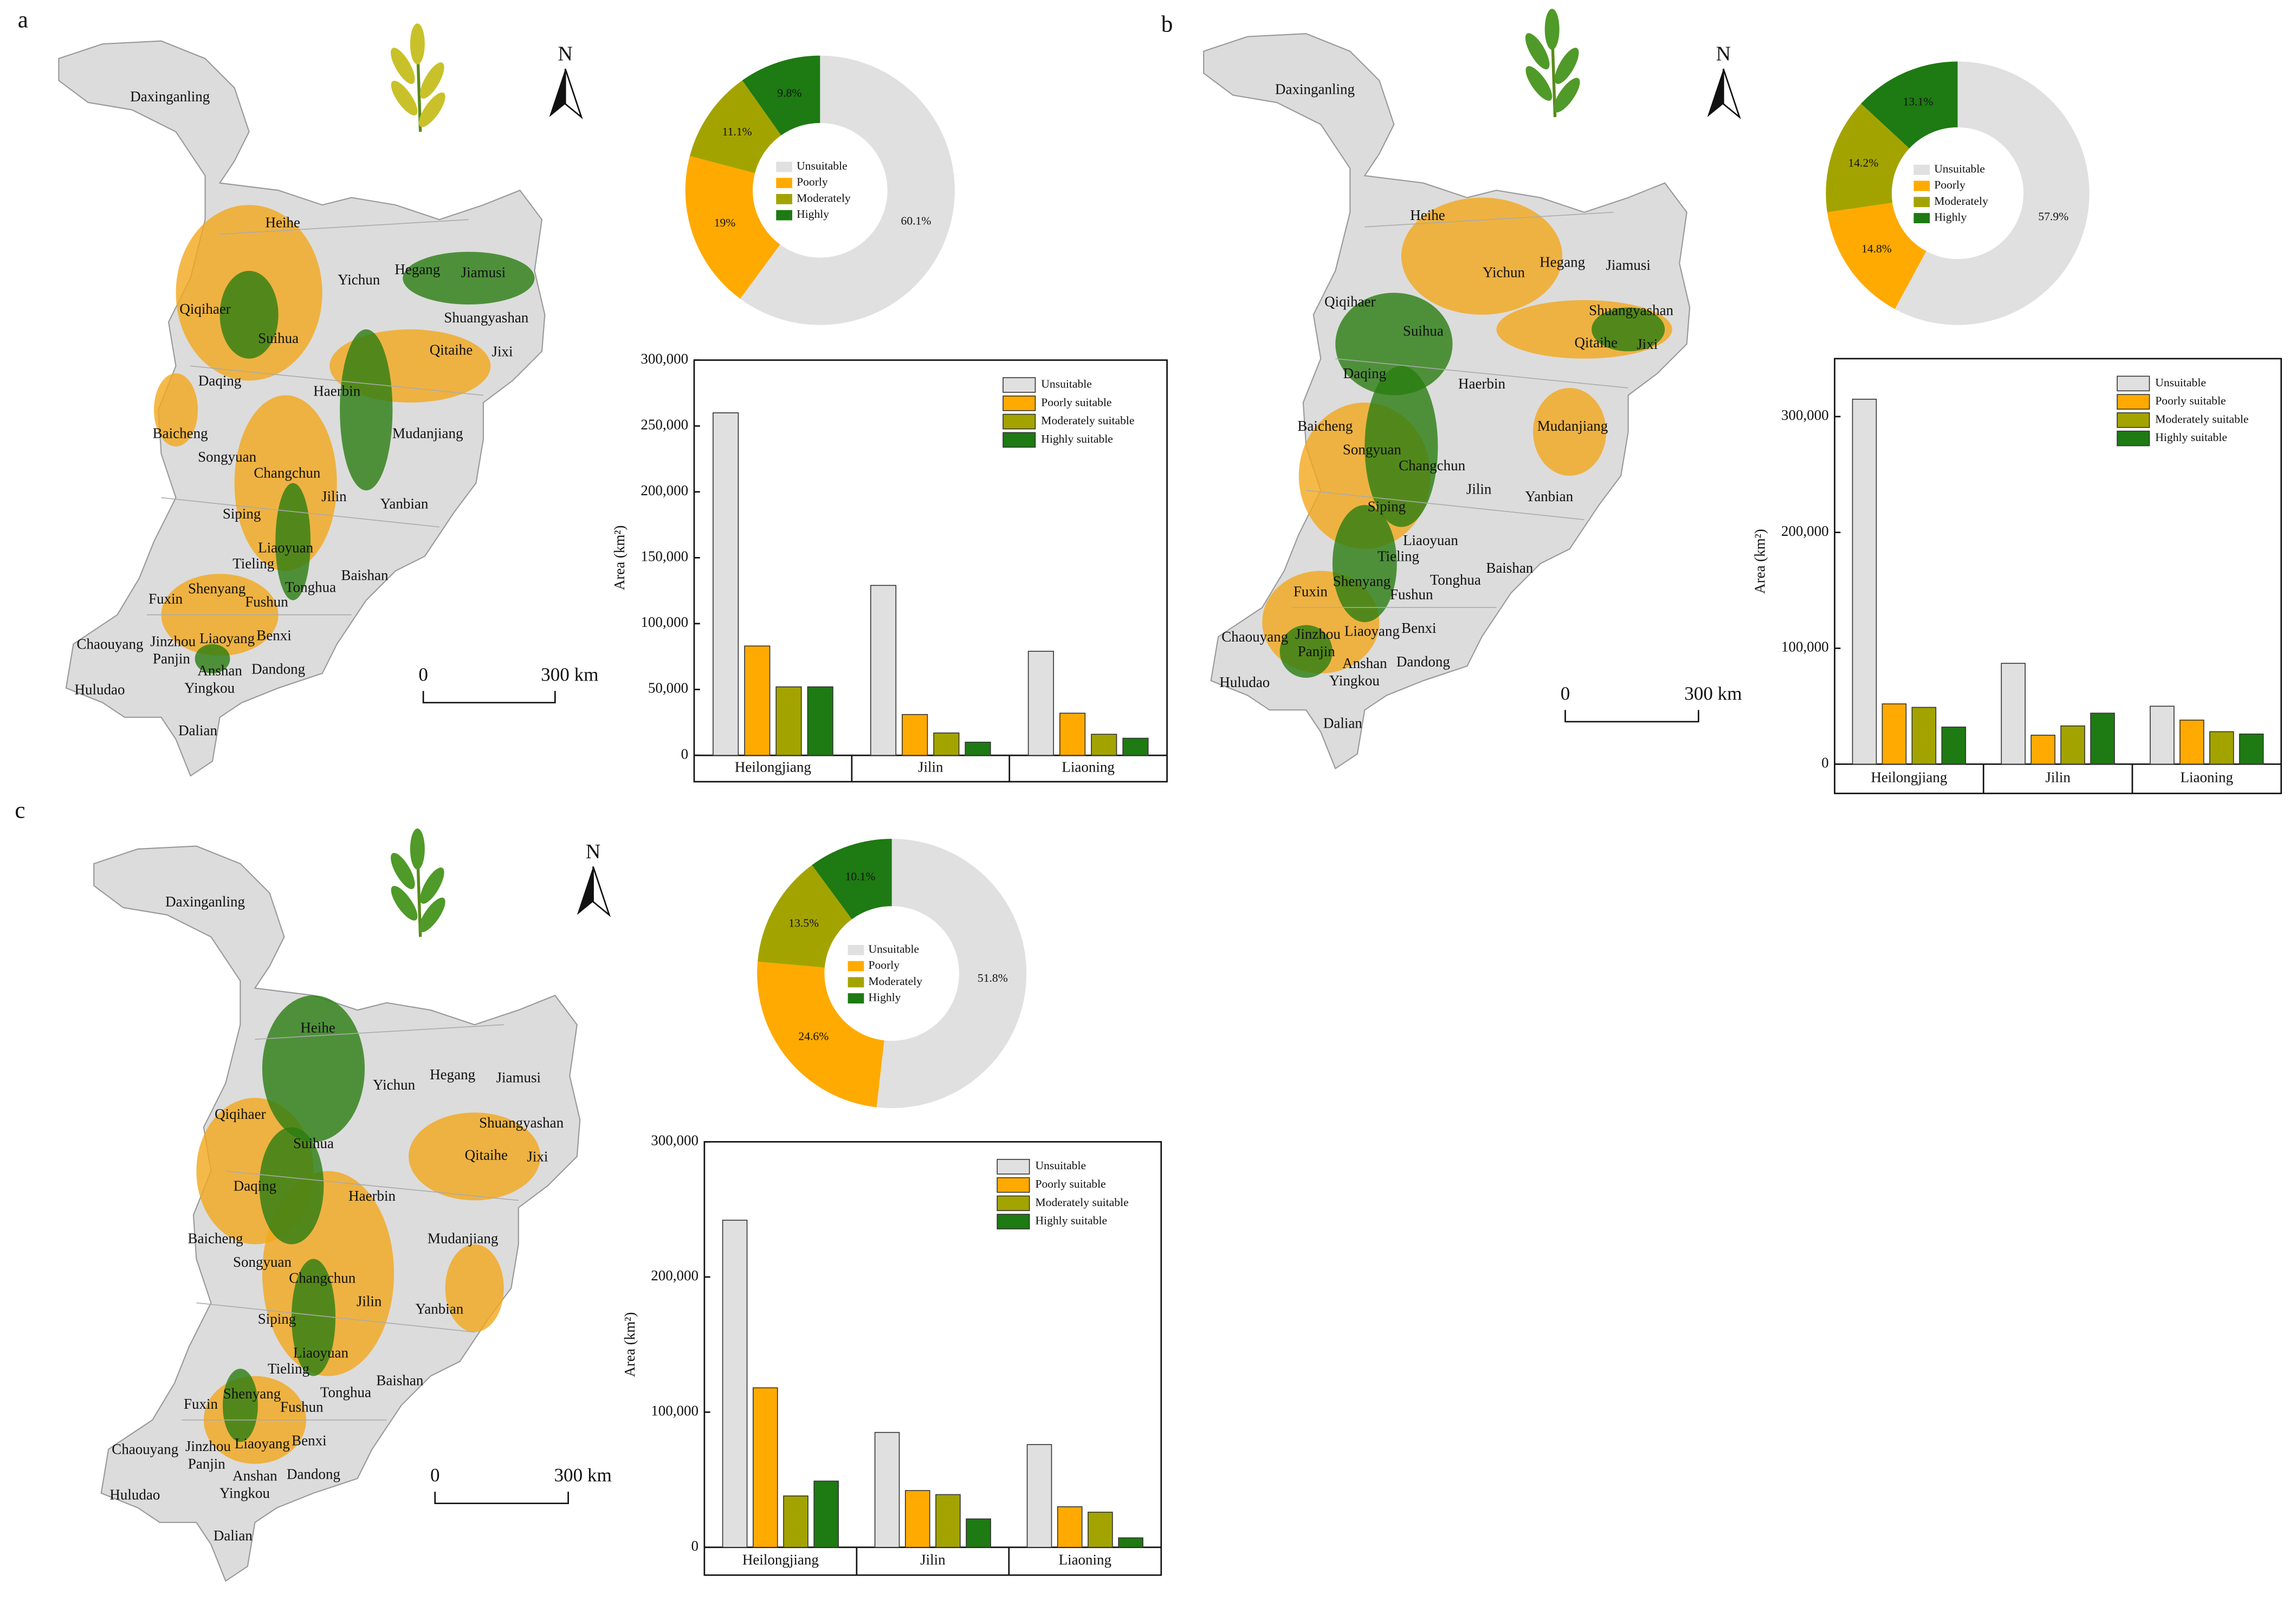 This screenshot has height=1600, width=2296. Describe the element at coordinates (1432, 465) in the screenshot. I see `place-label: Changchun` at that location.